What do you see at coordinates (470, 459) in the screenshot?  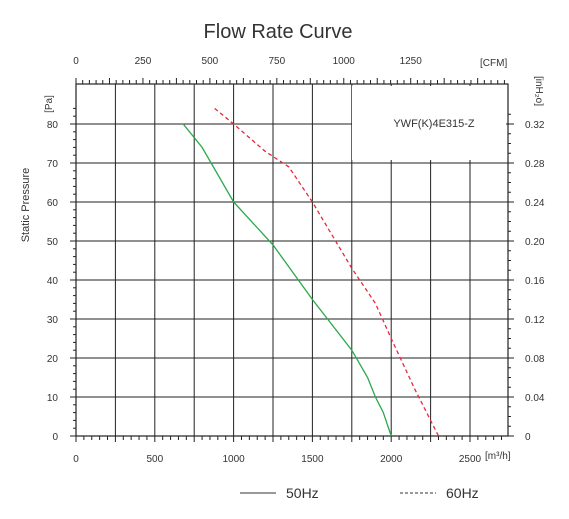 I see `x-bottom-tick-label: 2500` at bounding box center [470, 459].